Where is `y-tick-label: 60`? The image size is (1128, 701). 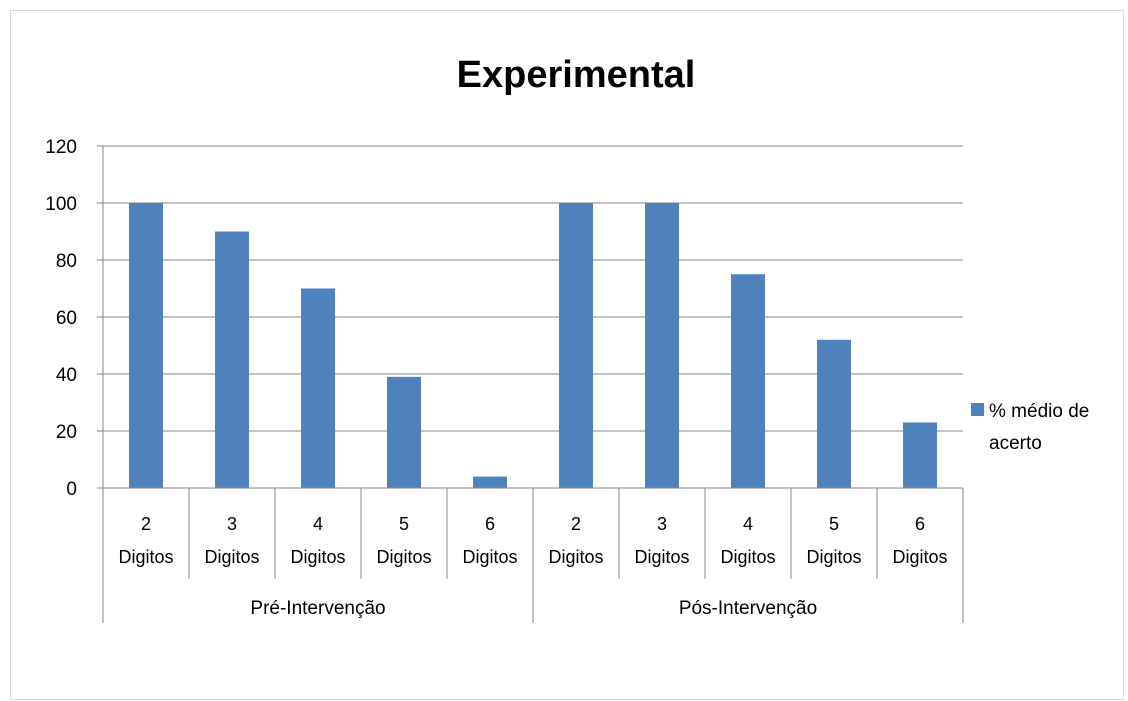
y-tick-label: 60 is located at coordinates (66, 318).